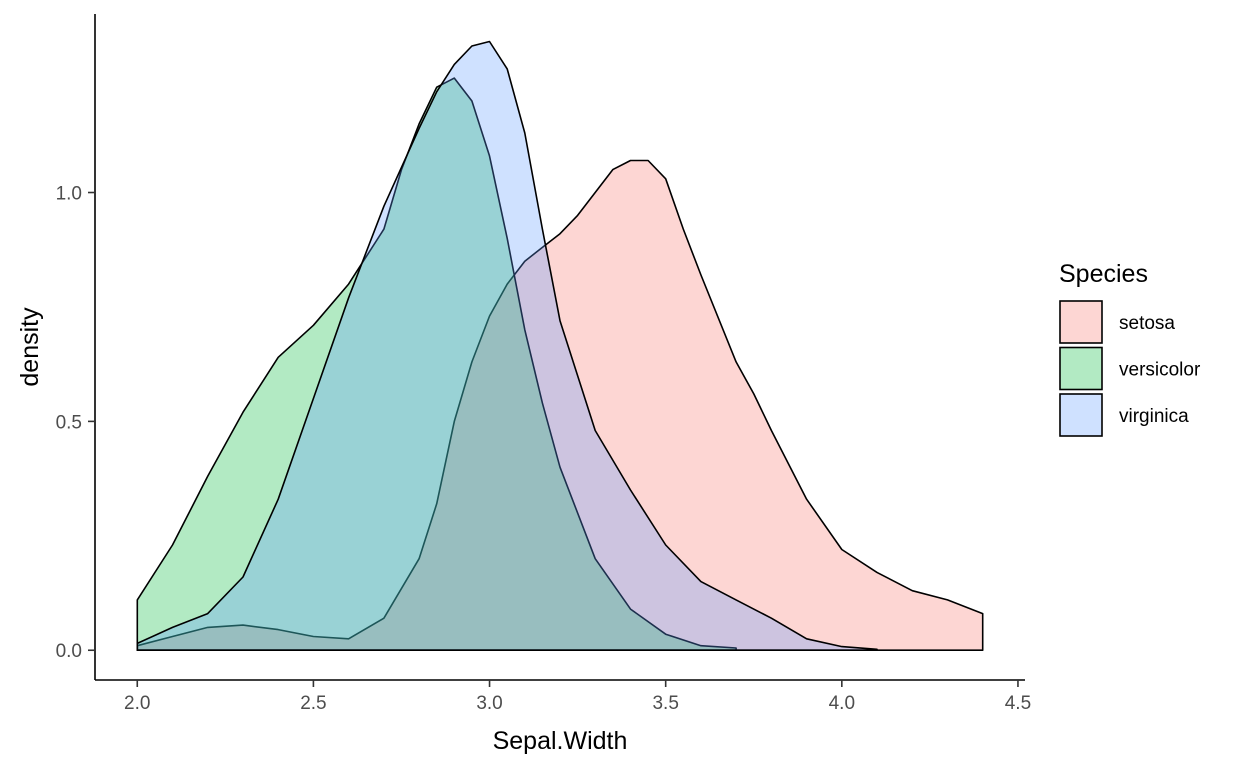  Describe the element at coordinates (1147, 323) in the screenshot. I see `legend-label-setosa: setosa` at that location.